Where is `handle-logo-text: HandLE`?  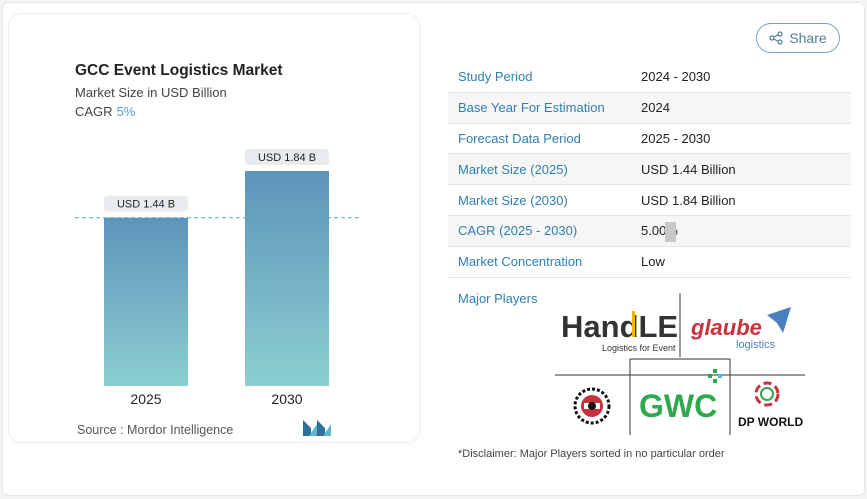
handle-logo-text: HandLE is located at coordinates (619, 326).